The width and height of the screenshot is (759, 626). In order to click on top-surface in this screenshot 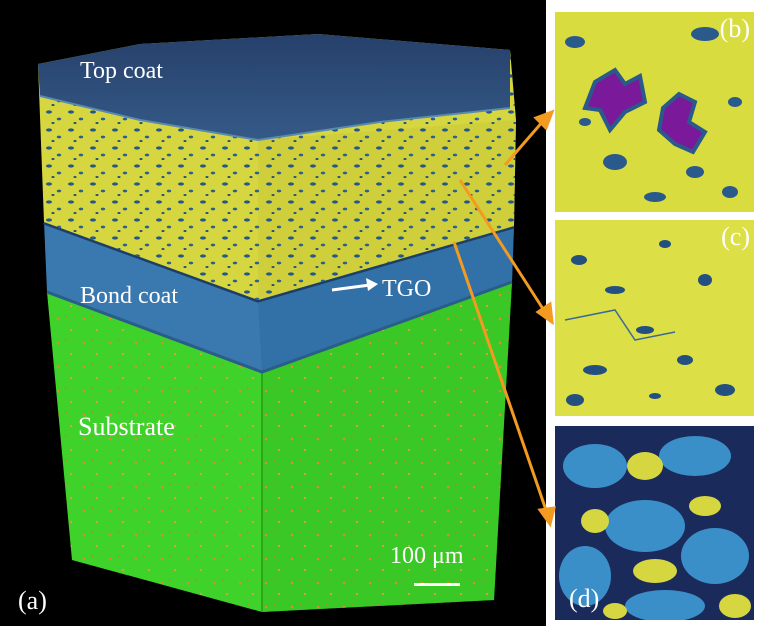, I will do `click(274, 87)`.